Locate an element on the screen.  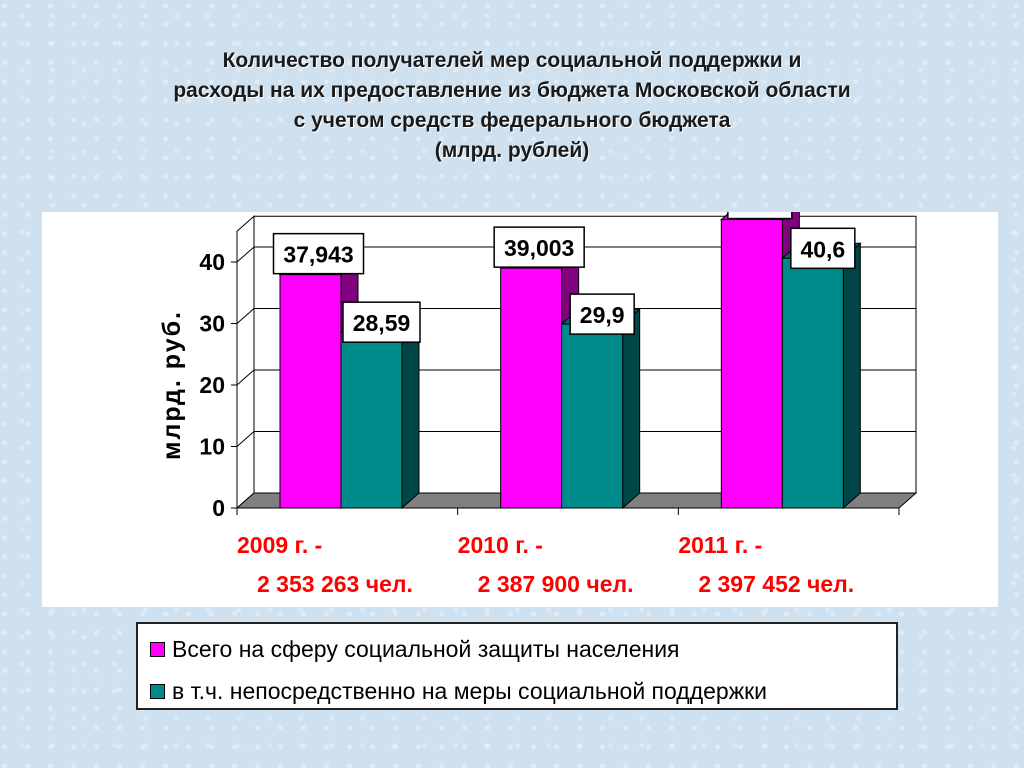
data-label: 39,003 is located at coordinates (539, 248).